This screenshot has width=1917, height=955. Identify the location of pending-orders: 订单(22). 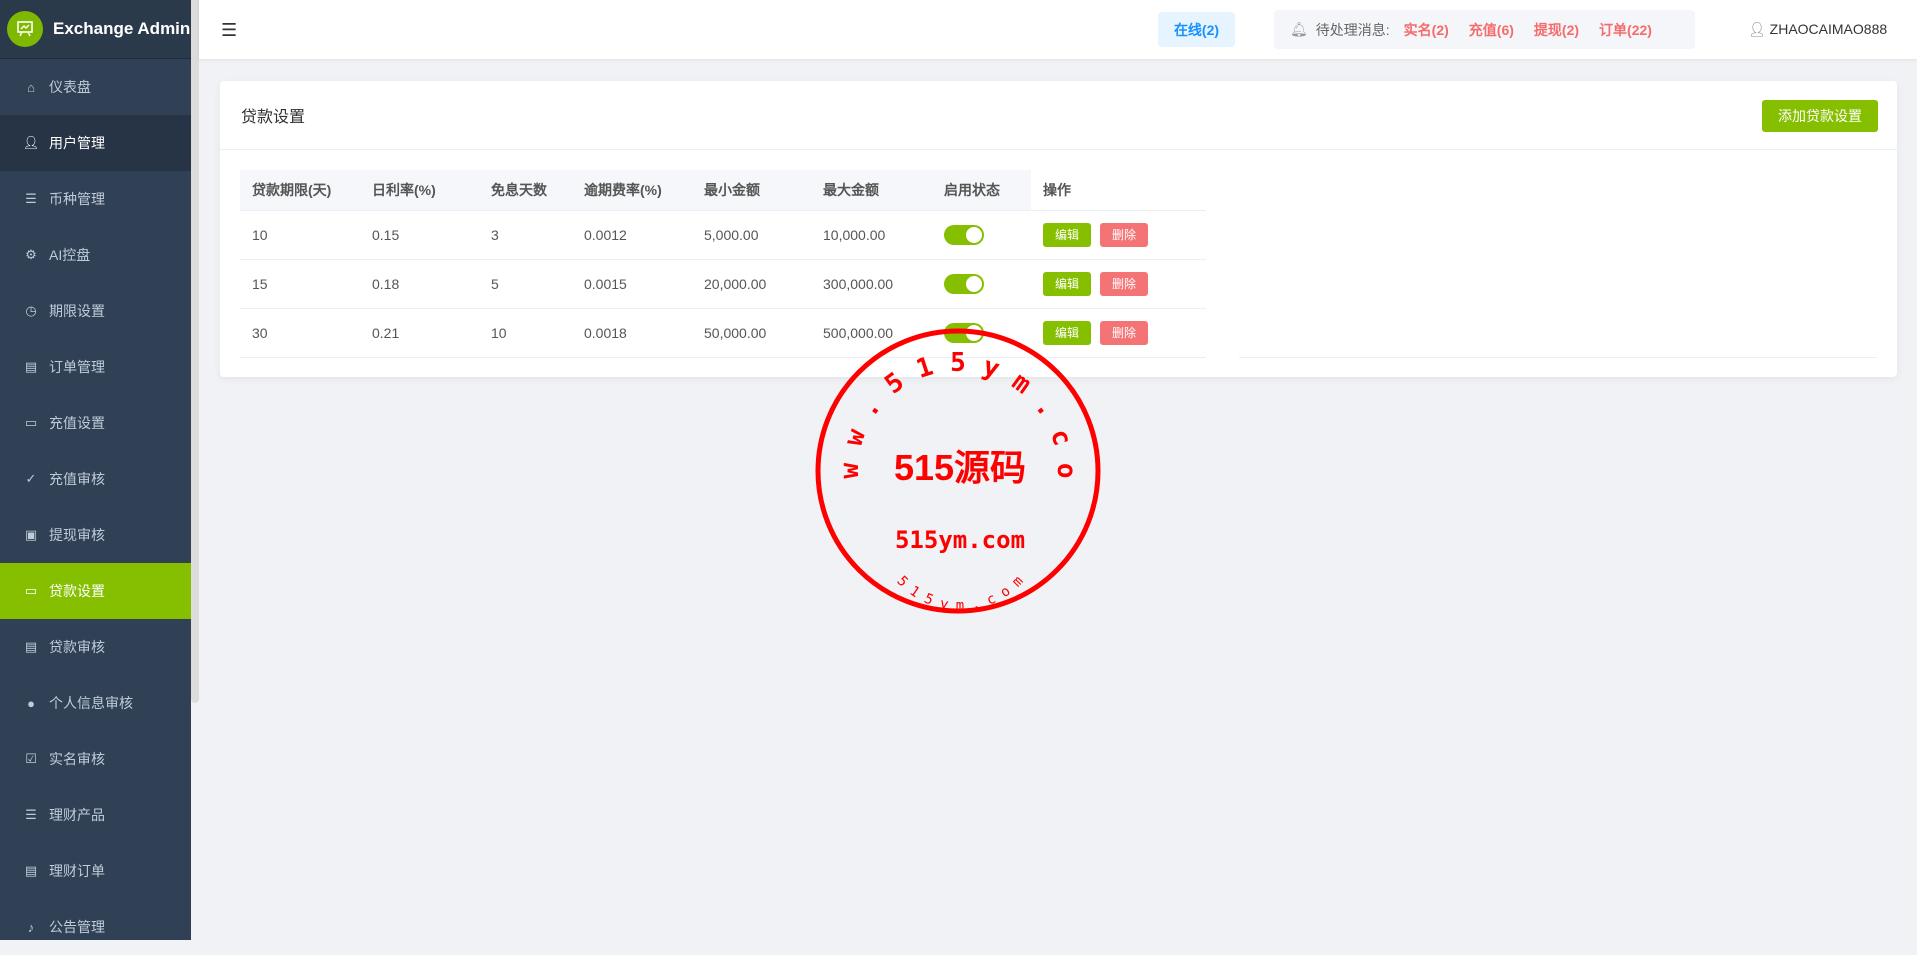
(1625, 29).